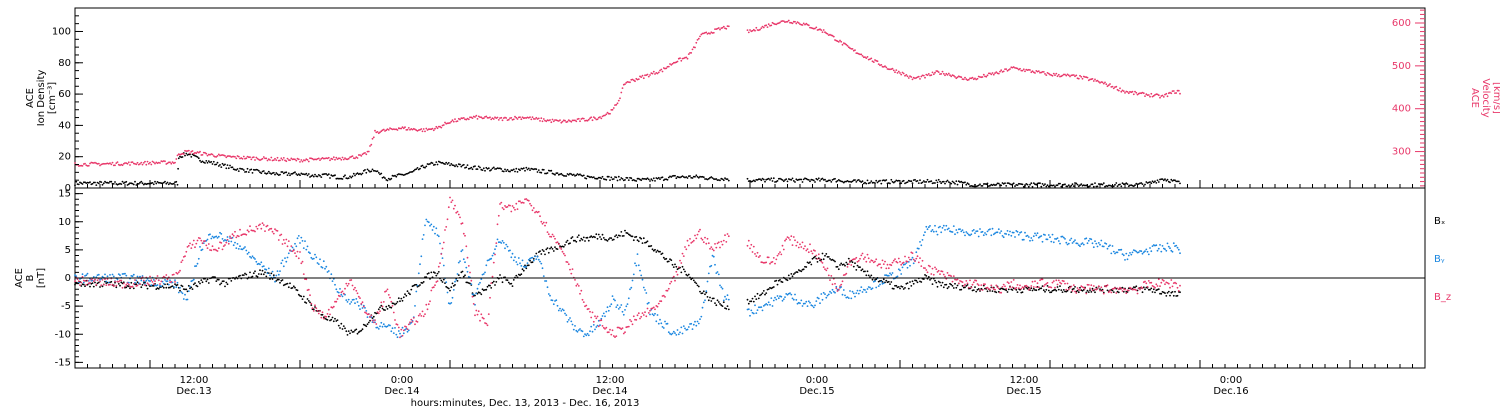  I want to click on velocity-ytick-label: 300, so click(1401, 152).